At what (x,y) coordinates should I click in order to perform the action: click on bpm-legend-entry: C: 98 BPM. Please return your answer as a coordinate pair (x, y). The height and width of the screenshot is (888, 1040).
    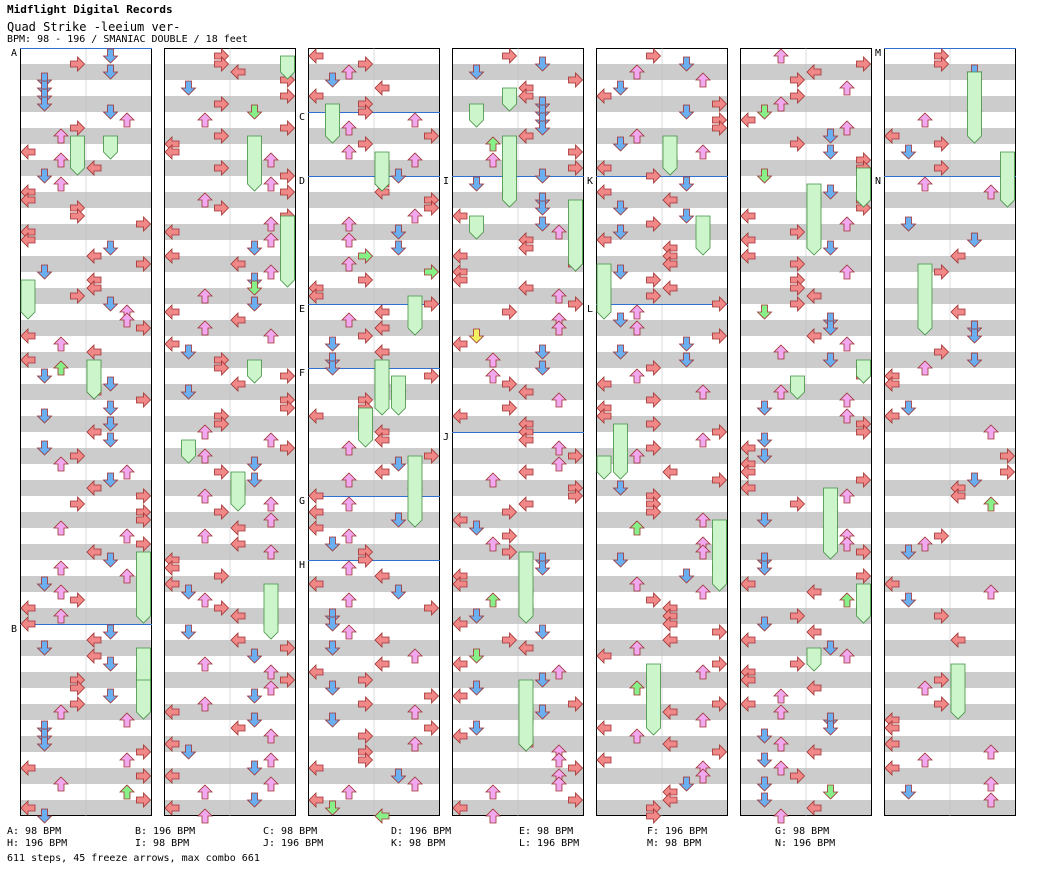
    Looking at the image, I should click on (290, 831).